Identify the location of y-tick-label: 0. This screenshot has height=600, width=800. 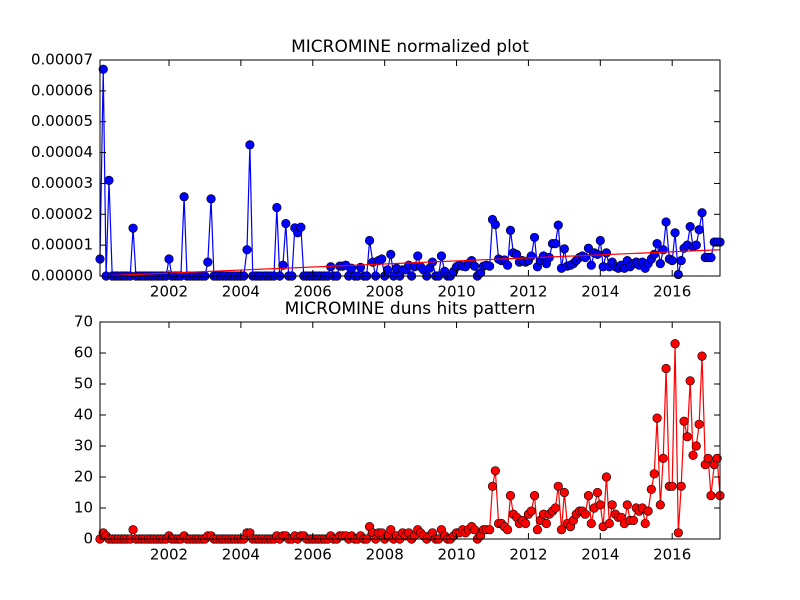
(88, 539).